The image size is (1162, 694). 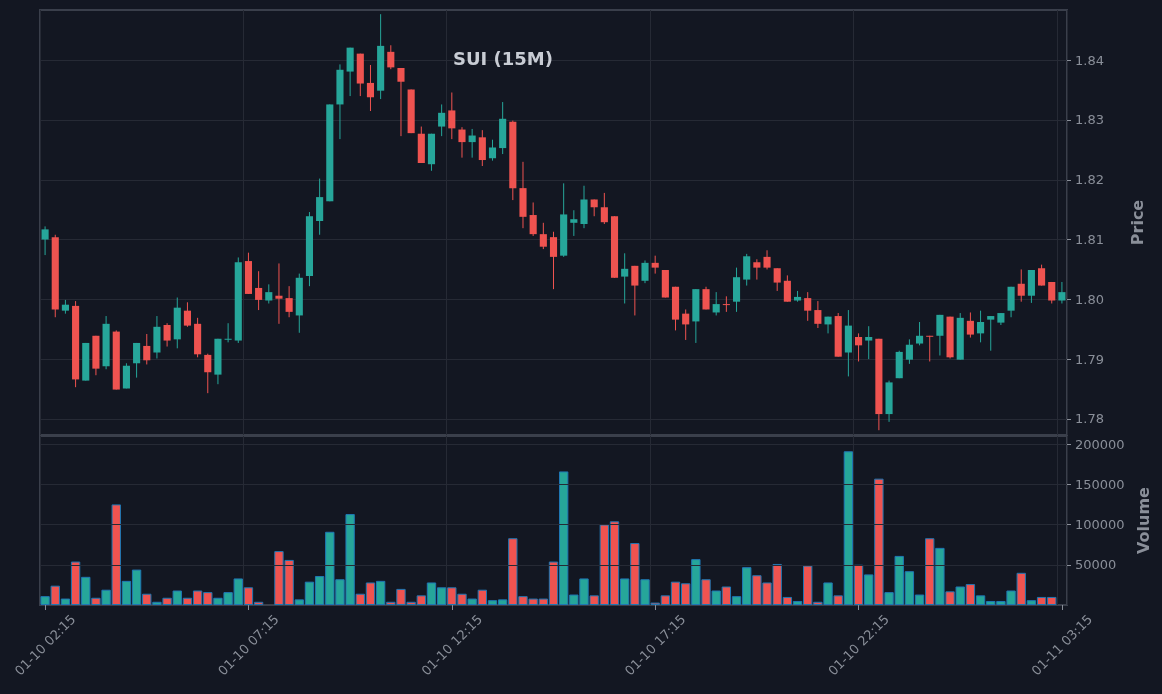 What do you see at coordinates (1096, 565) in the screenshot?
I see `y-tick-label: 50000` at bounding box center [1096, 565].